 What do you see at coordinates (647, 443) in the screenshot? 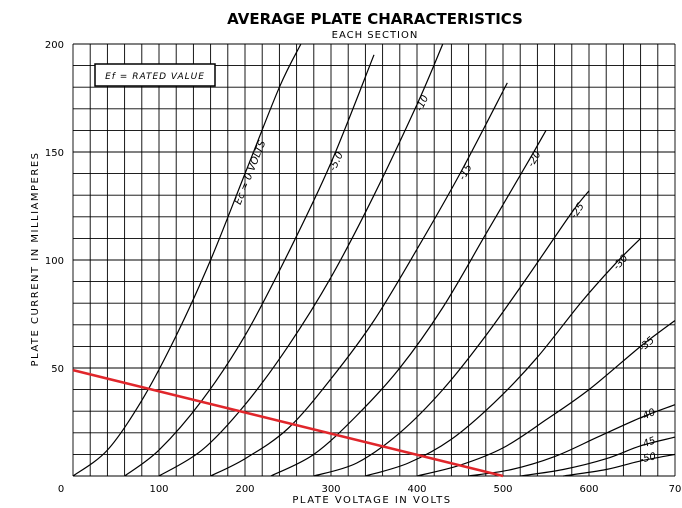
I see `curve-label: -45` at bounding box center [647, 443].